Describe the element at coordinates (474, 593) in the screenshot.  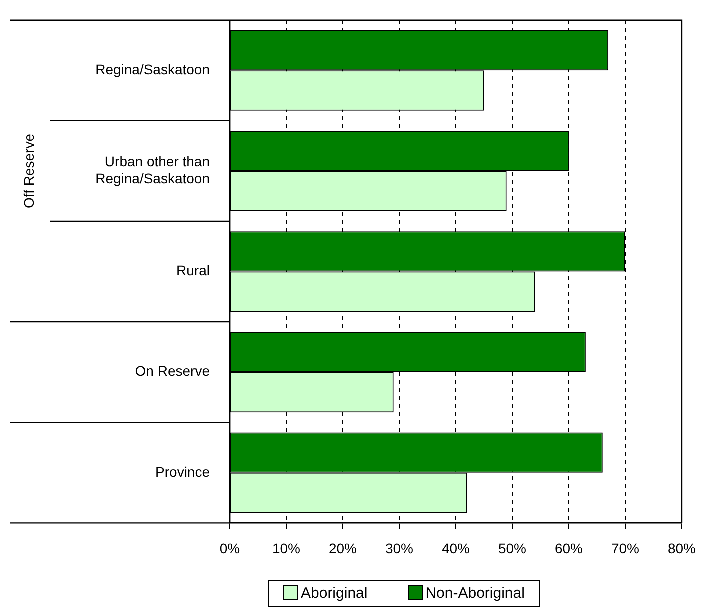
I see `legend-label: Non-Aboriginal` at that location.